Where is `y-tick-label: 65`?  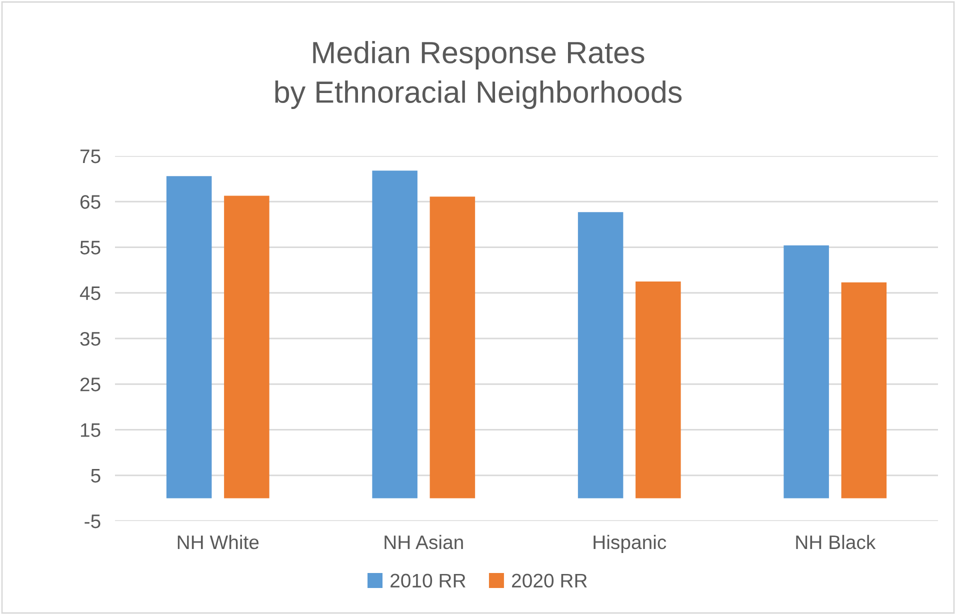 y-tick-label: 65 is located at coordinates (90, 202).